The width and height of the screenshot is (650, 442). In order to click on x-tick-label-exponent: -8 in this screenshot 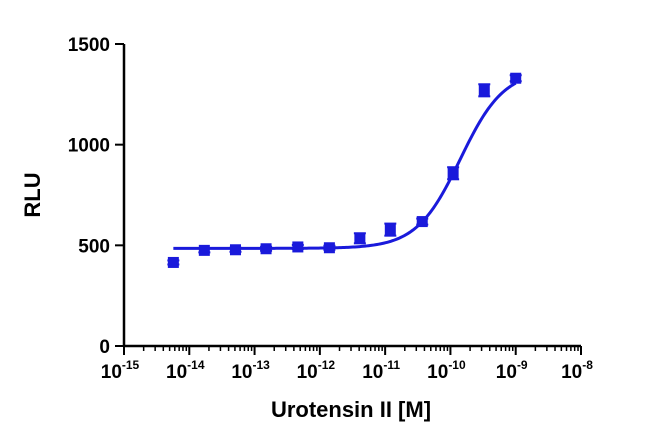, I will do `click(587, 365)`.